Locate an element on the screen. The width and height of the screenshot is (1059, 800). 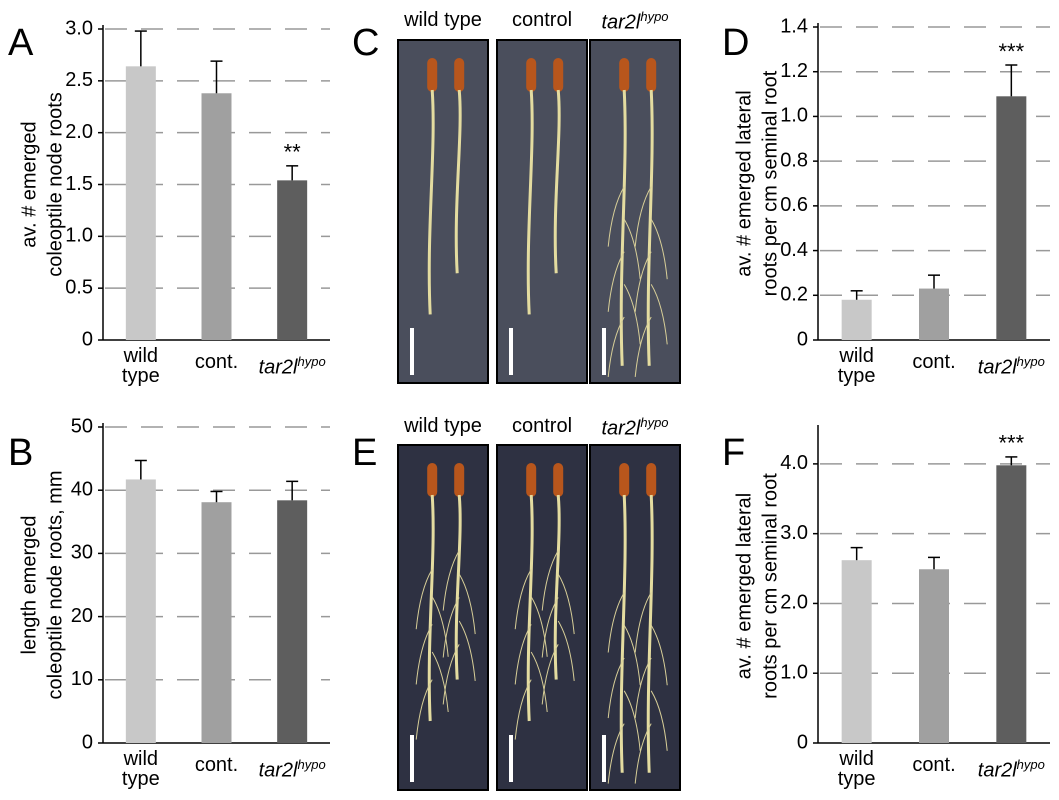
y-tick-label: 1.5 is located at coordinates (79, 184).